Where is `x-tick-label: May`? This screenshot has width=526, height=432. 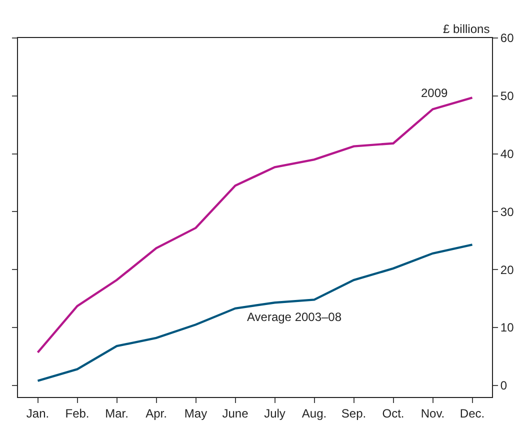
x-tick-label: May is located at coordinates (196, 413).